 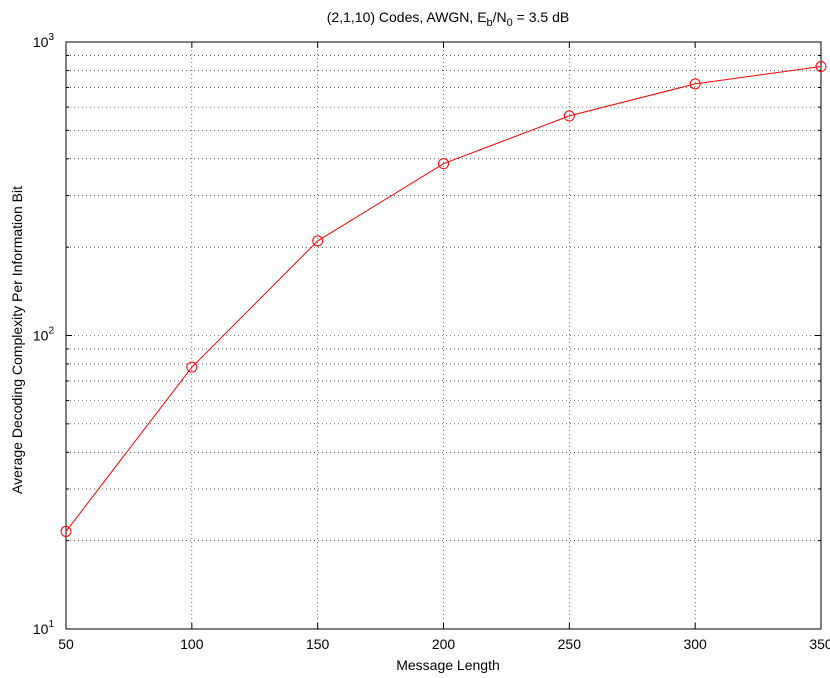 I want to click on title-mid: /N, so click(x=500, y=17).